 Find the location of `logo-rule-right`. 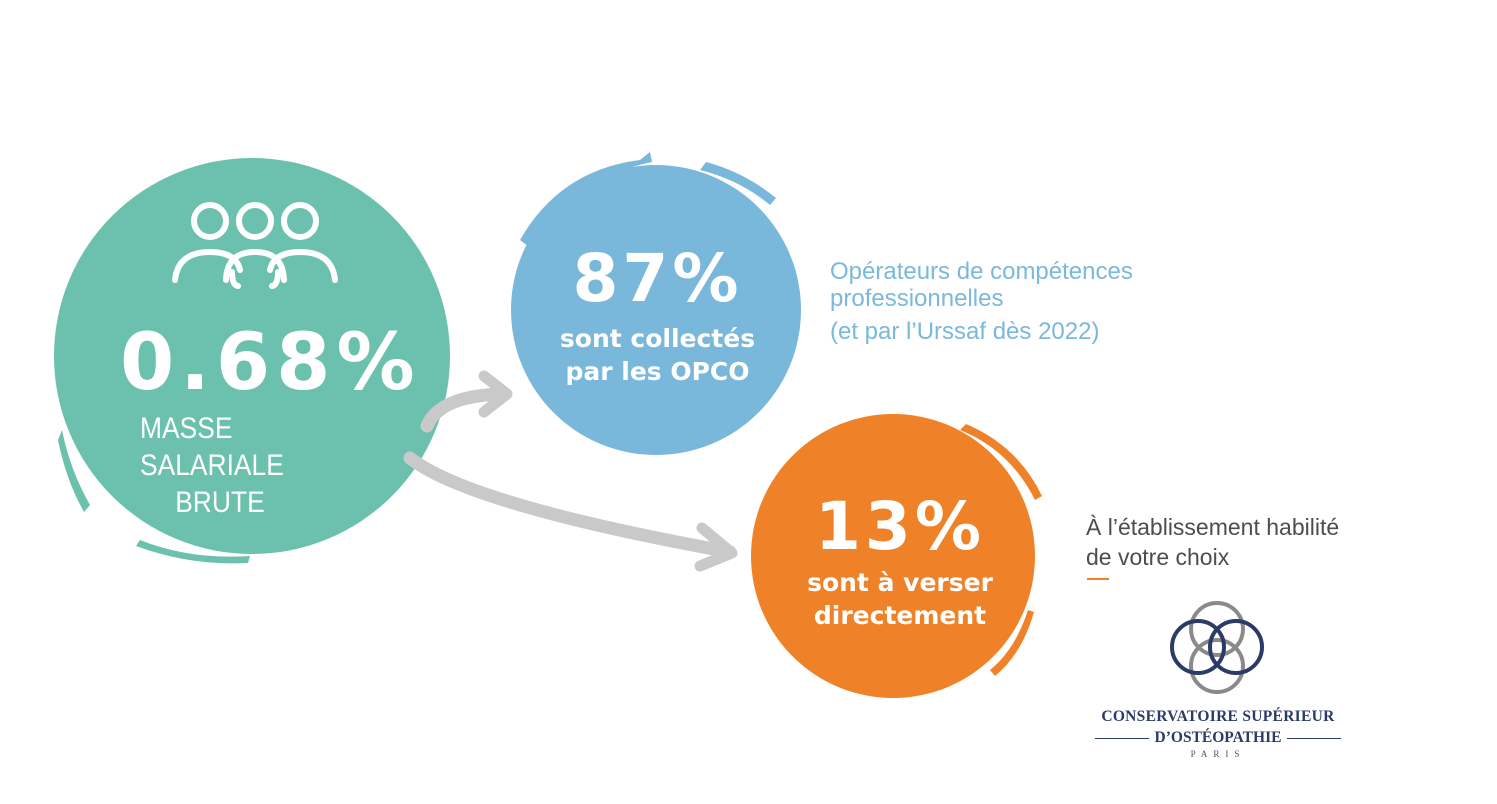

logo-rule-right is located at coordinates (1314, 738).